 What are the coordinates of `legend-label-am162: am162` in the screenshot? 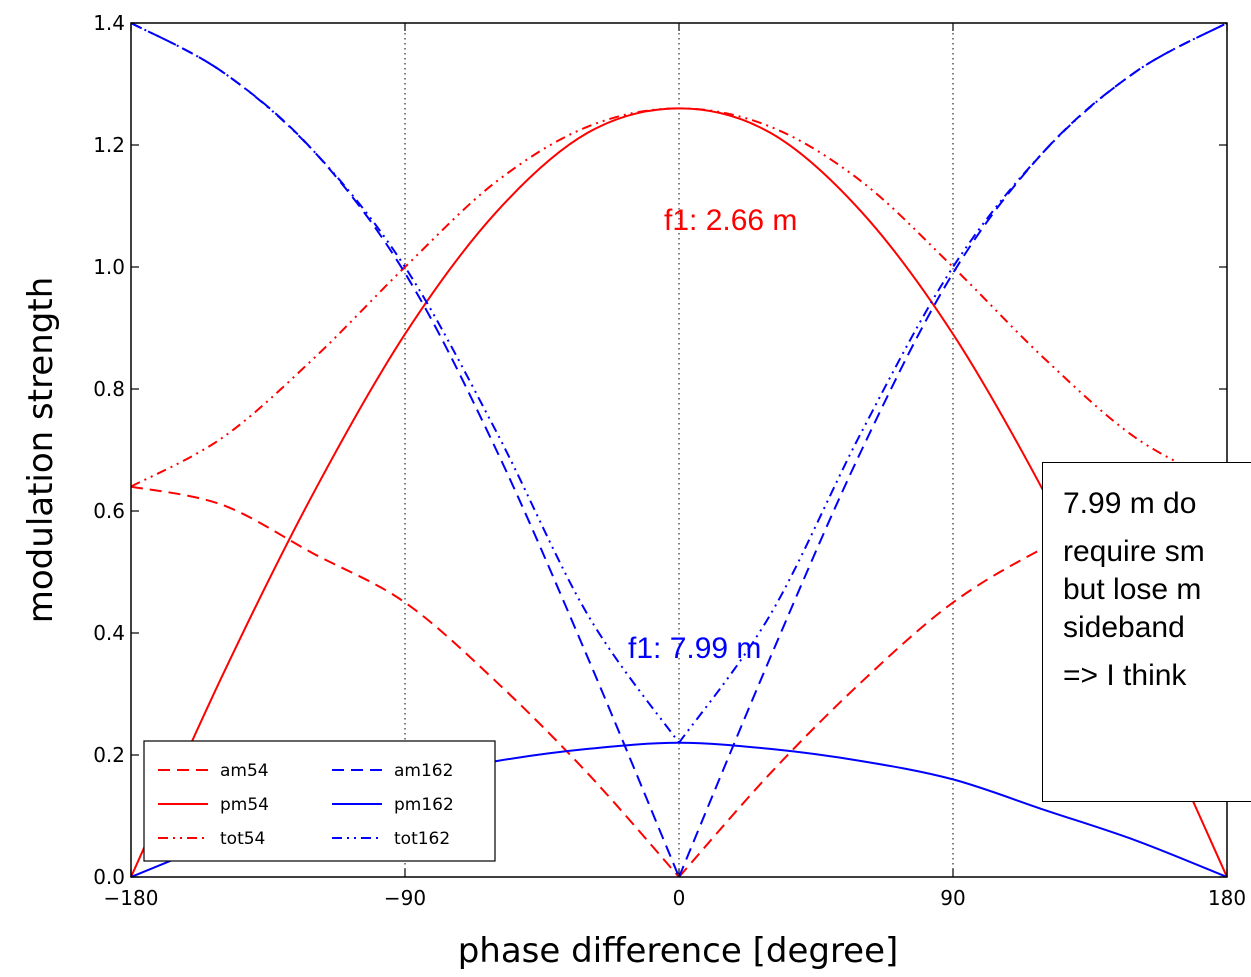 It's located at (423, 771).